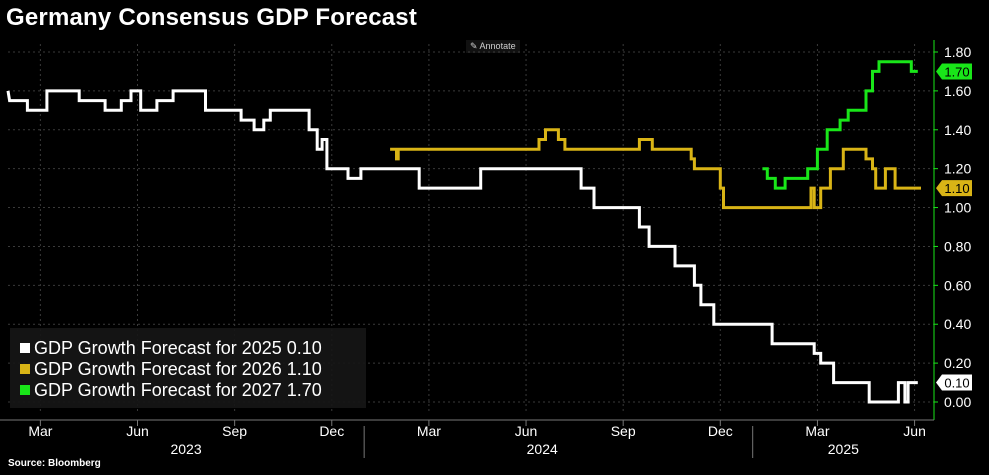 This screenshot has height=475, width=989. I want to click on y-tick-label: 0.20, so click(957, 363).